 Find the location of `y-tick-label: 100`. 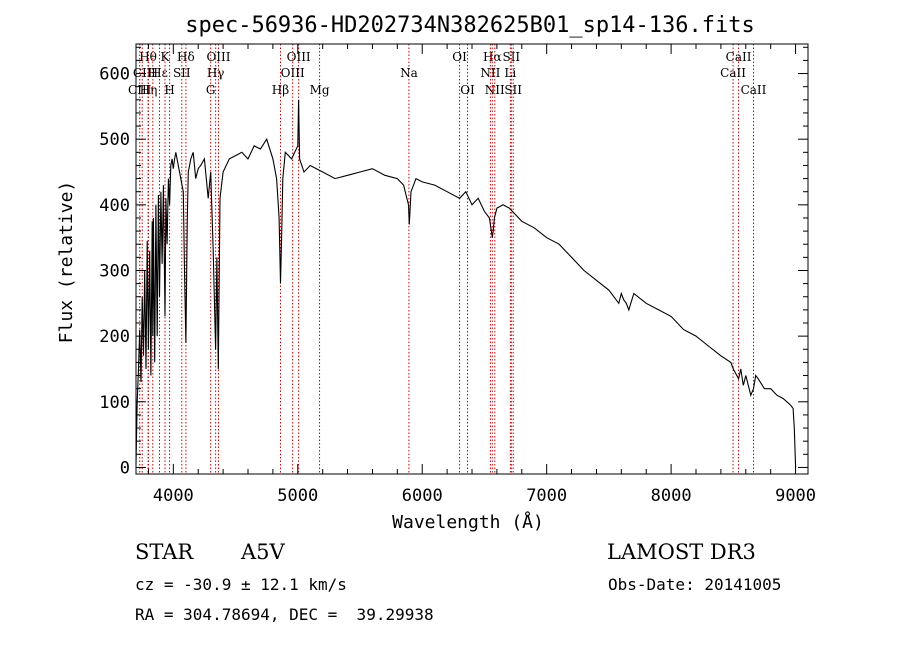

y-tick-label: 100 is located at coordinates (114, 403).